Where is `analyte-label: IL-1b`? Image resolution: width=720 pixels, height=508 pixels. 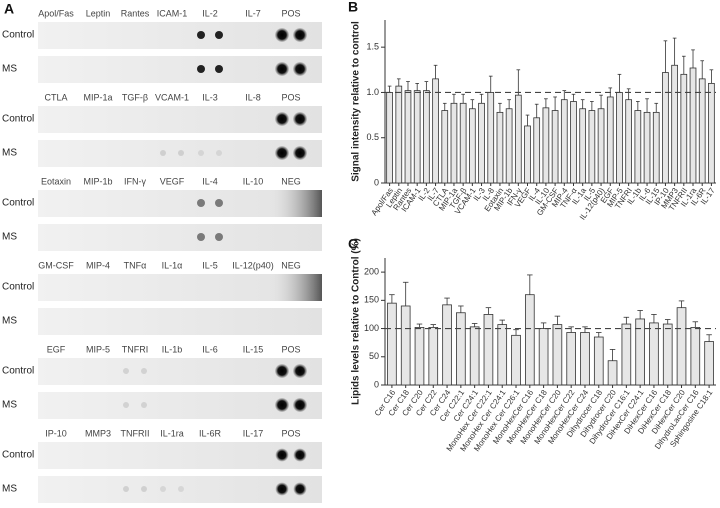 analyte-label: IL-1b is located at coordinates (172, 349).